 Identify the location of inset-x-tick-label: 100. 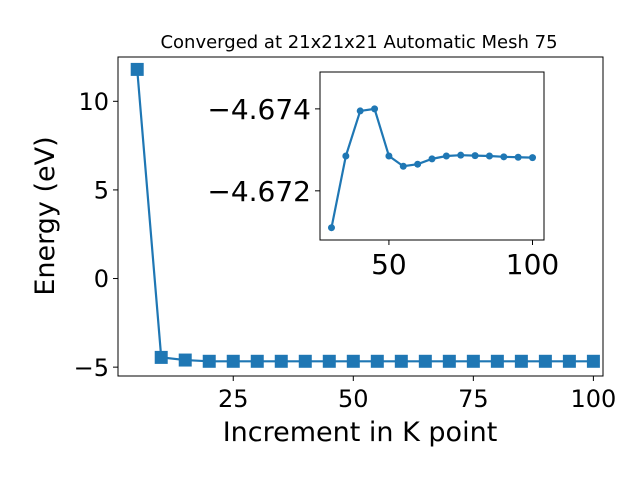
(532, 264).